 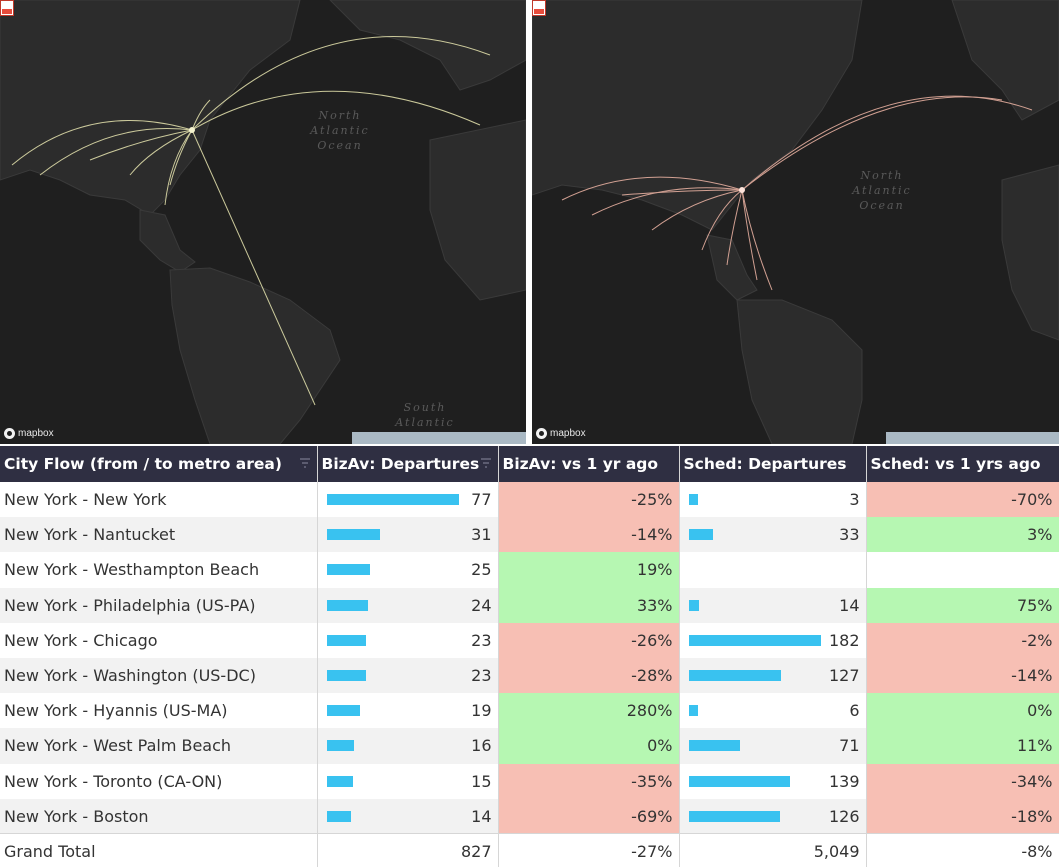 I want to click on cell-sched-departures: 126, so click(x=773, y=816).